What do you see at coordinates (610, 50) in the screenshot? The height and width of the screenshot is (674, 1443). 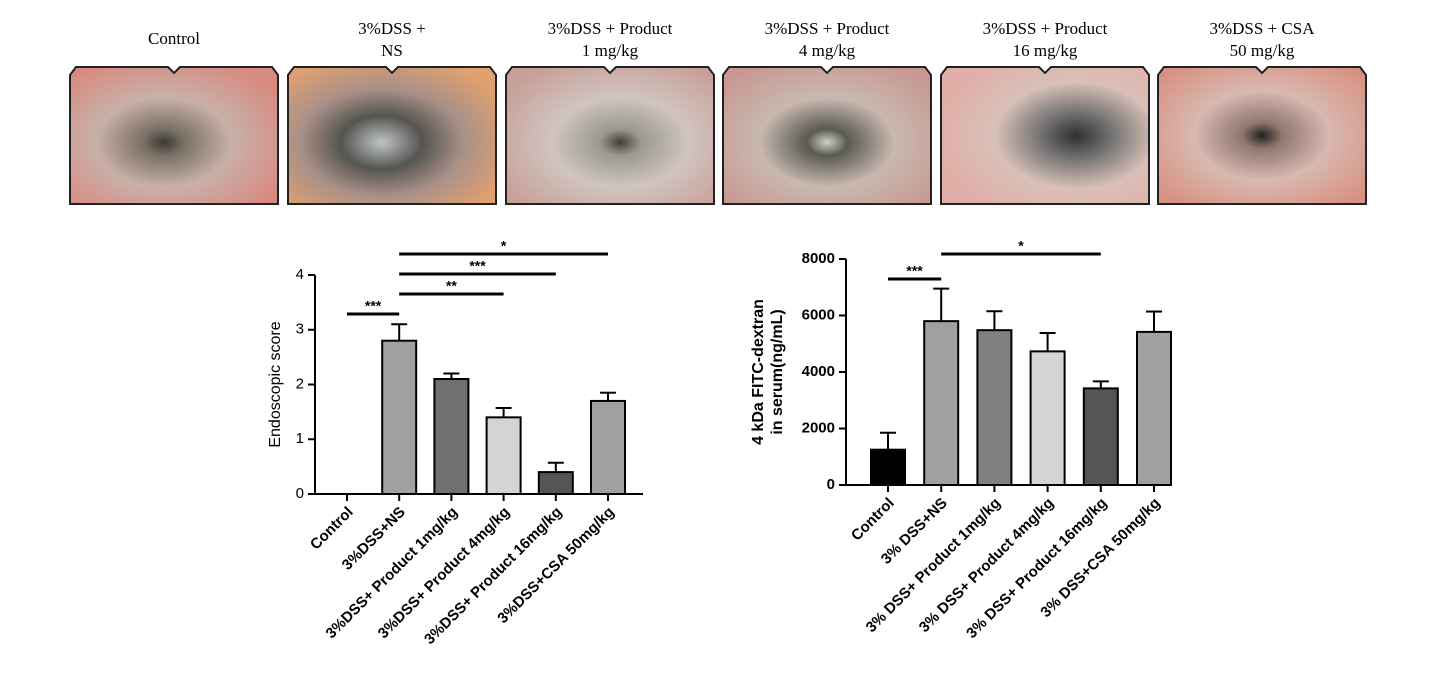 I see `photo-caption: 1 mg/kg` at bounding box center [610, 50].